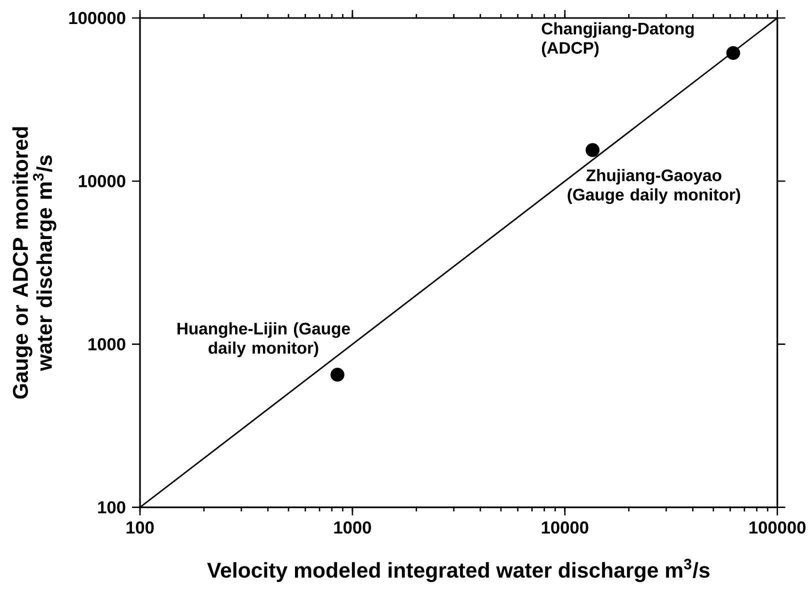  What do you see at coordinates (565, 527) in the screenshot?
I see `x-tick-label: 10000` at bounding box center [565, 527].